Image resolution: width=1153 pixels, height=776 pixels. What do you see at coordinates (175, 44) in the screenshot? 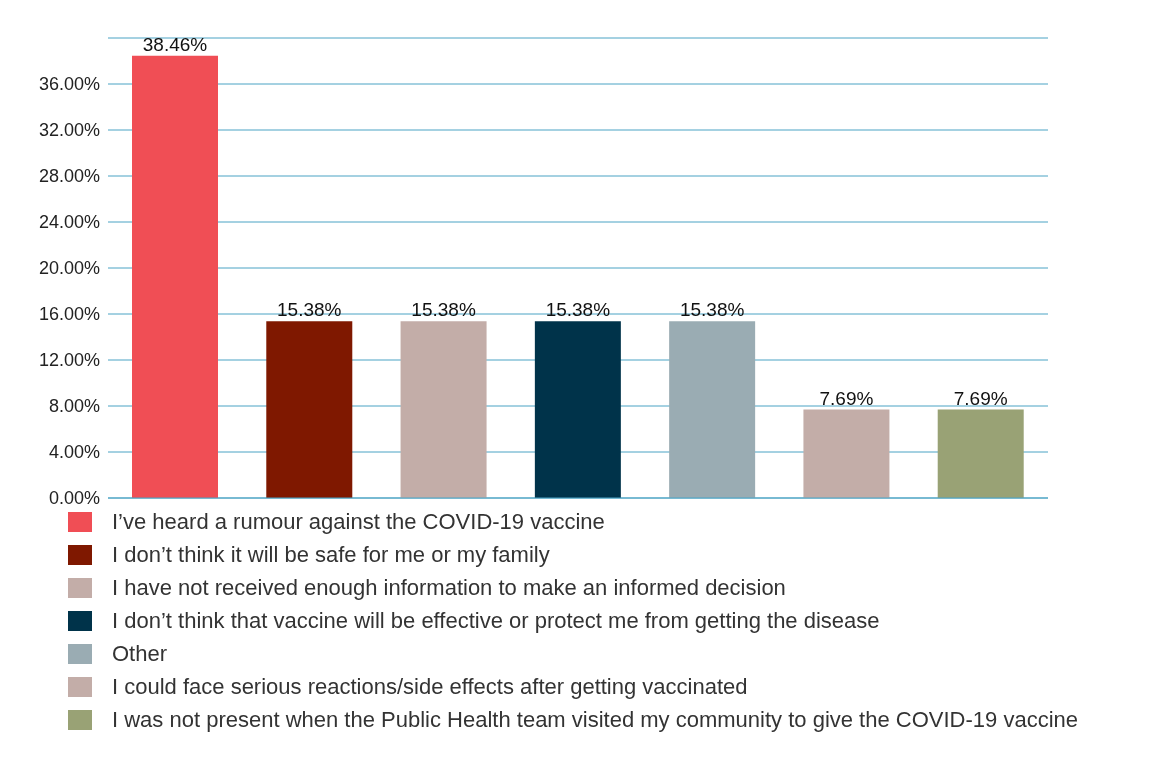
I see `data-label: 38.46%` at bounding box center [175, 44].